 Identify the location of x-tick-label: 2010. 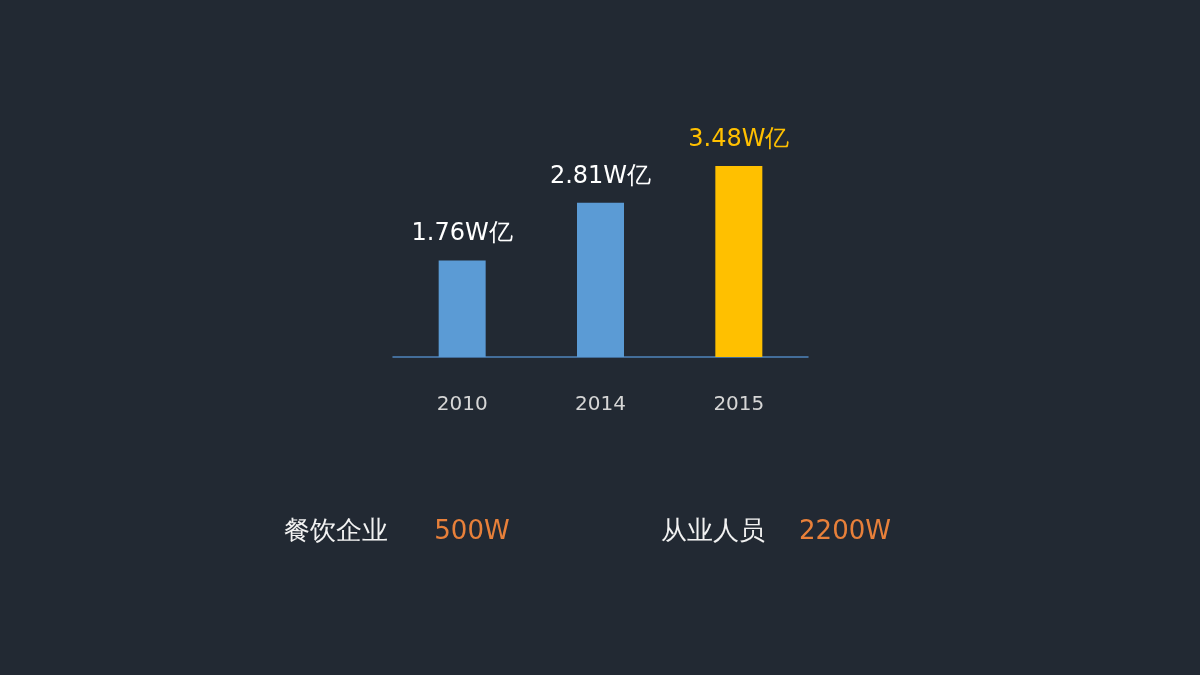
(462, 403).